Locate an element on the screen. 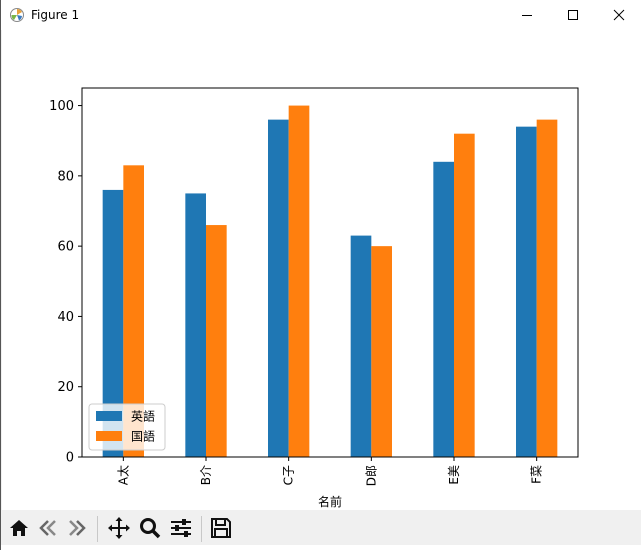 Image resolution: width=641 pixels, height=550 pixels. legend-label: 英語 is located at coordinates (143, 416).